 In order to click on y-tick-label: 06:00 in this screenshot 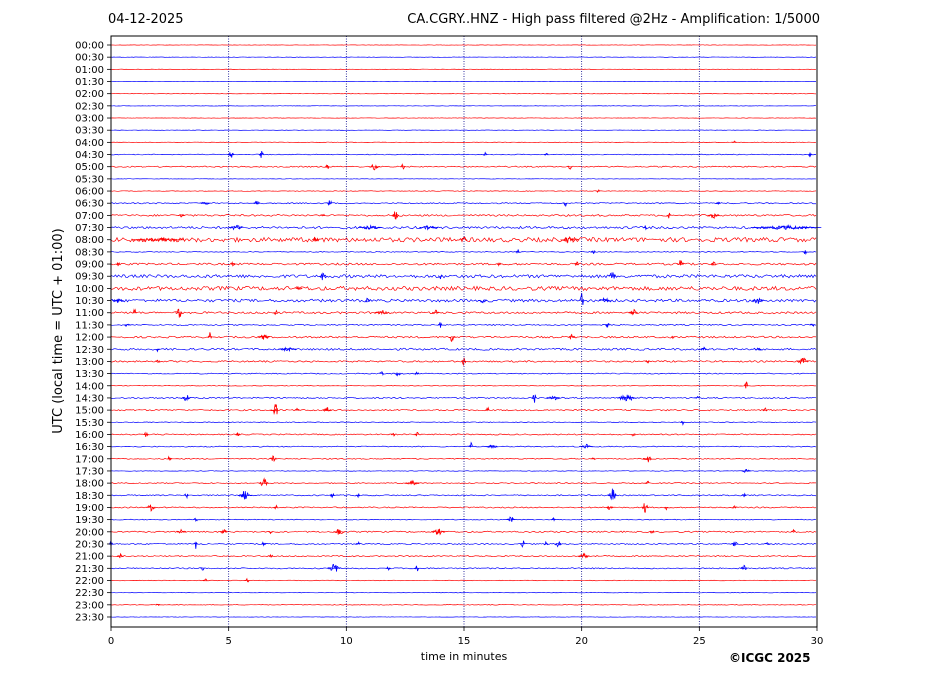, I will do `click(89, 192)`.